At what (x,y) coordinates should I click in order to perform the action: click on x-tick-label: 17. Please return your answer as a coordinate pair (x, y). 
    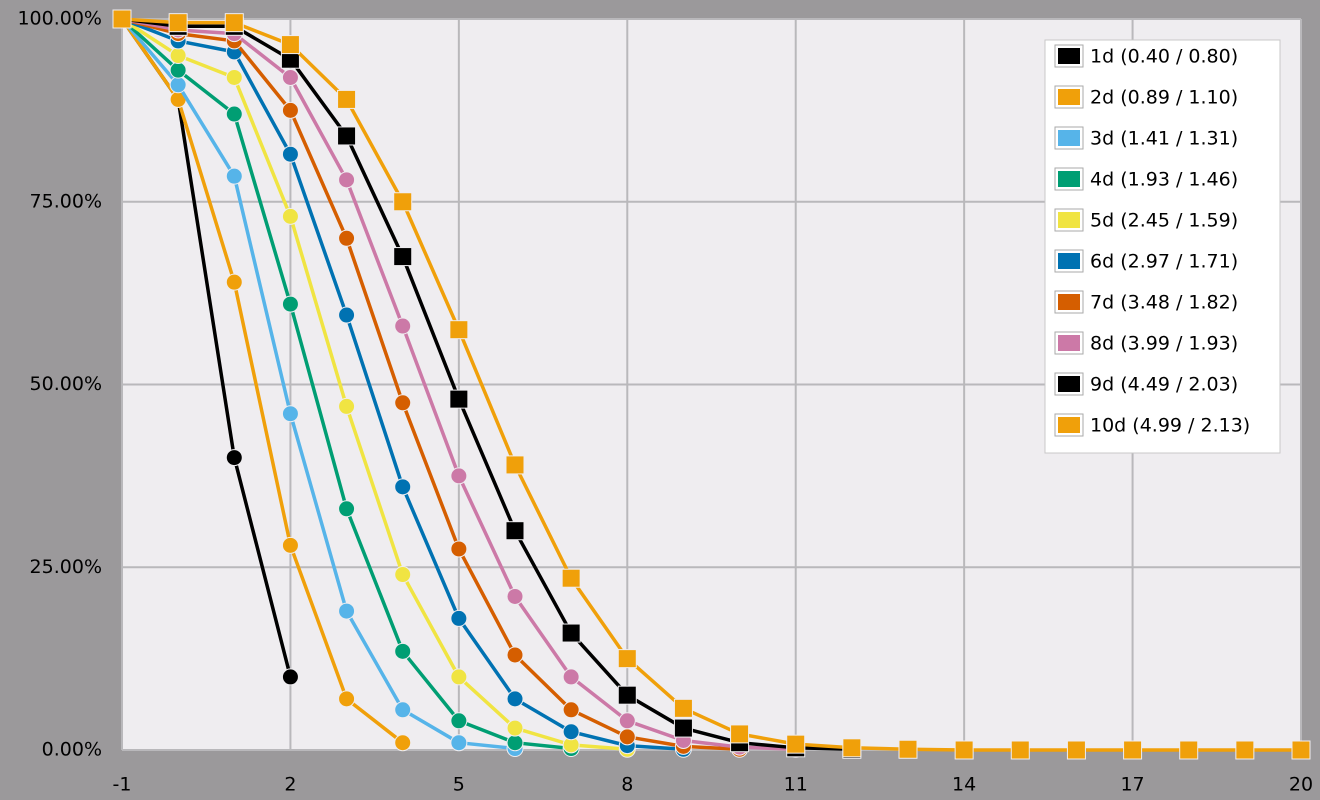
    Looking at the image, I should click on (1132, 785).